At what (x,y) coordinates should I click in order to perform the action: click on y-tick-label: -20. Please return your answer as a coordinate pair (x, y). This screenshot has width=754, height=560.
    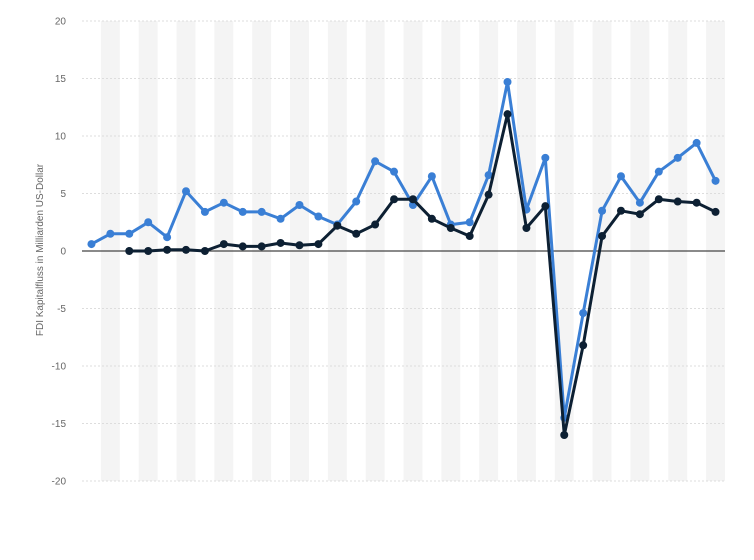
    Looking at the image, I should click on (59, 482).